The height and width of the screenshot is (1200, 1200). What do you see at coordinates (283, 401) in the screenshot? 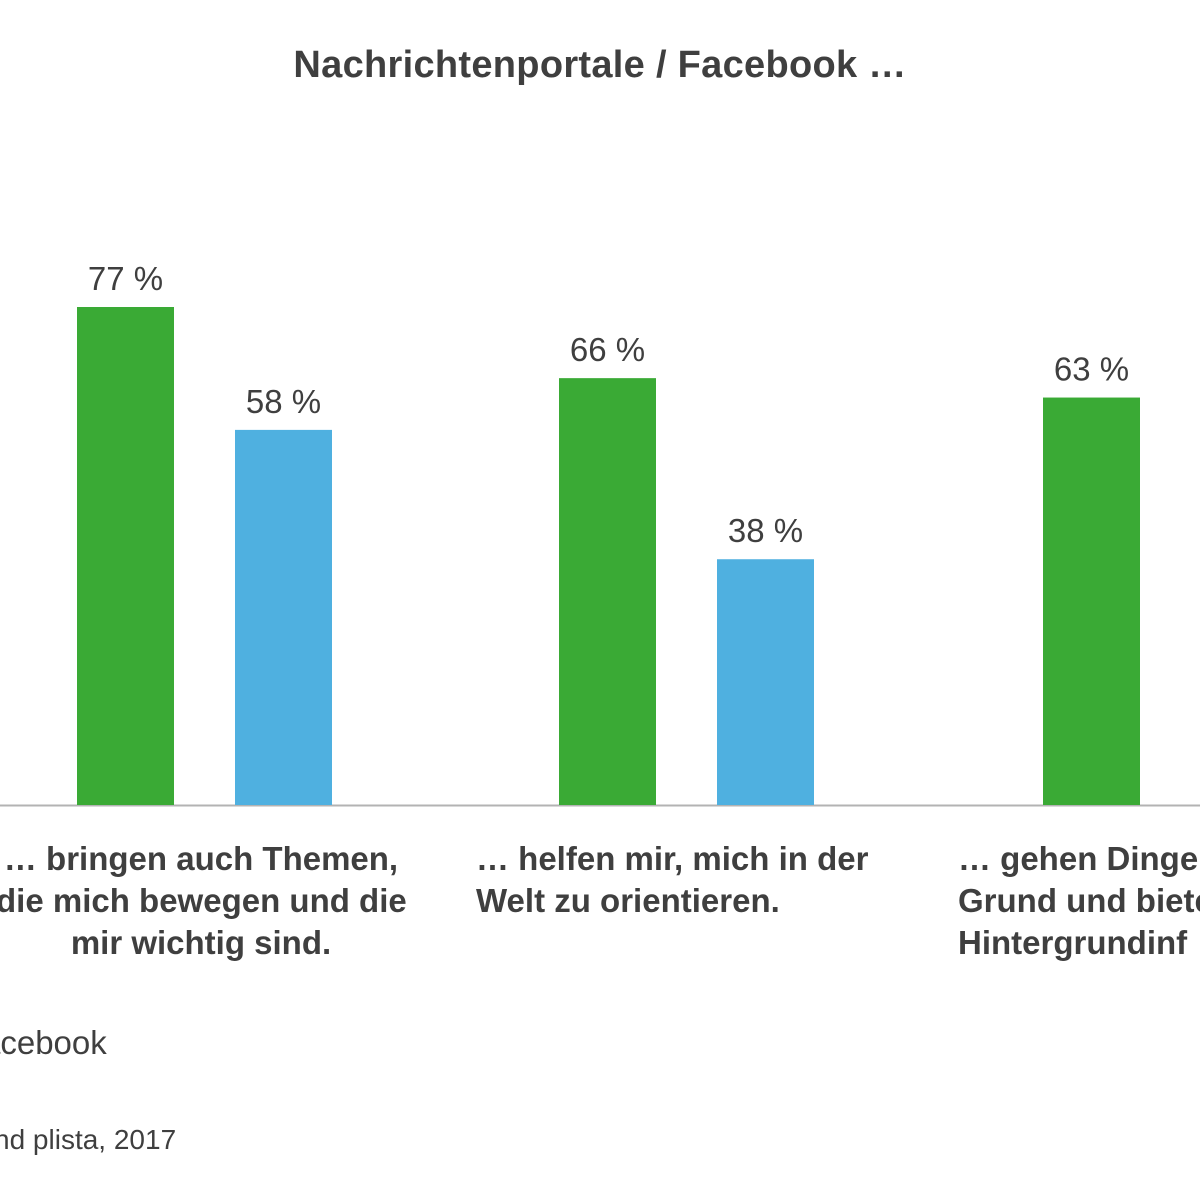
I see `value-label-series2-cat1: 58 %` at bounding box center [283, 401].